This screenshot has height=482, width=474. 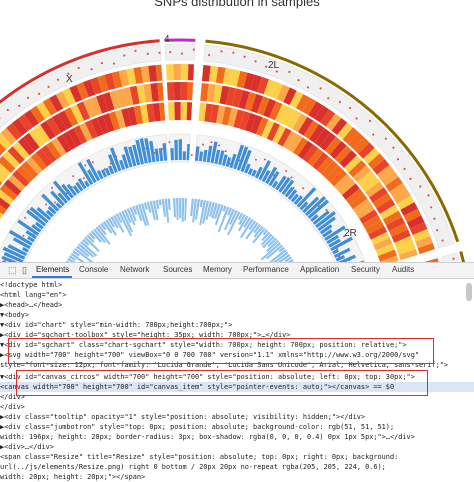 What do you see at coordinates (69, 79) in the screenshot?
I see `chromosome-label: X` at bounding box center [69, 79].